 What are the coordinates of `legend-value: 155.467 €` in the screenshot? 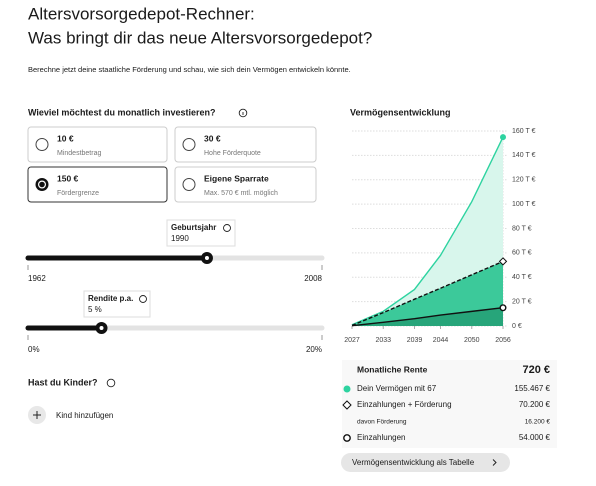 It's located at (532, 388).